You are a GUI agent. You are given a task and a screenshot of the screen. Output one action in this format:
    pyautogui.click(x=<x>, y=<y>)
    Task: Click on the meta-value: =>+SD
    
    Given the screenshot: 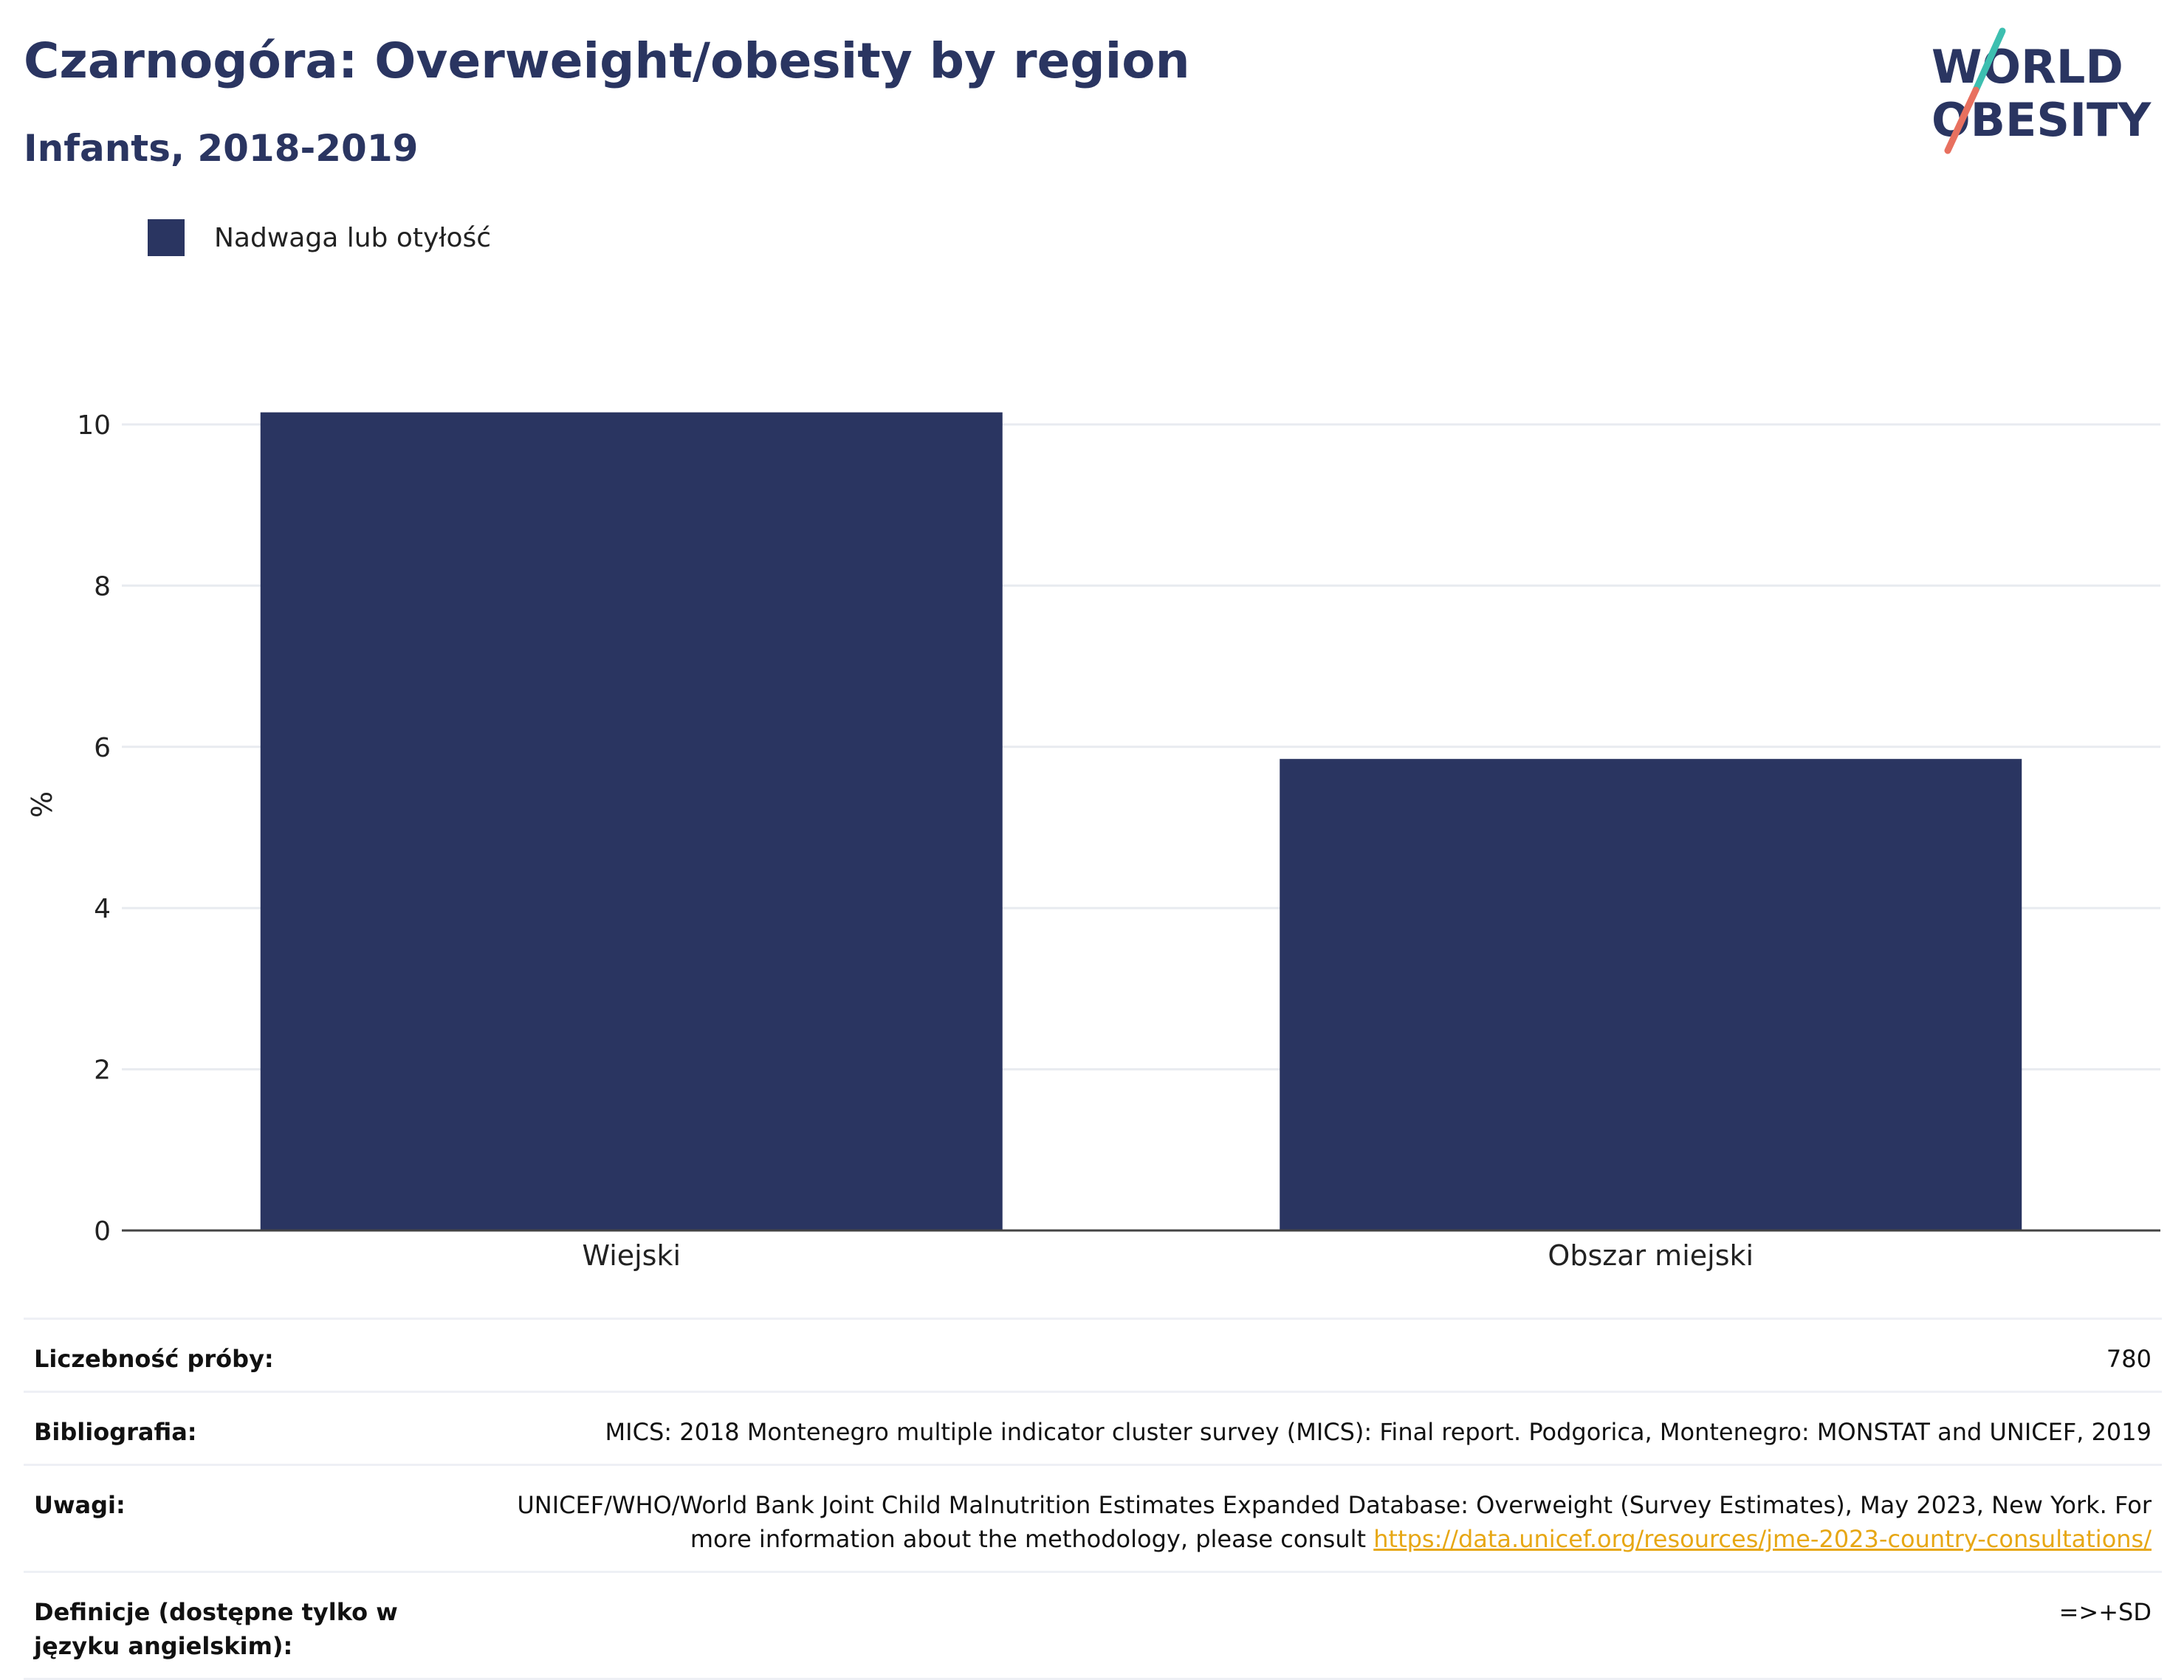 What is the action you would take?
    pyautogui.click(x=1325, y=1626)
    